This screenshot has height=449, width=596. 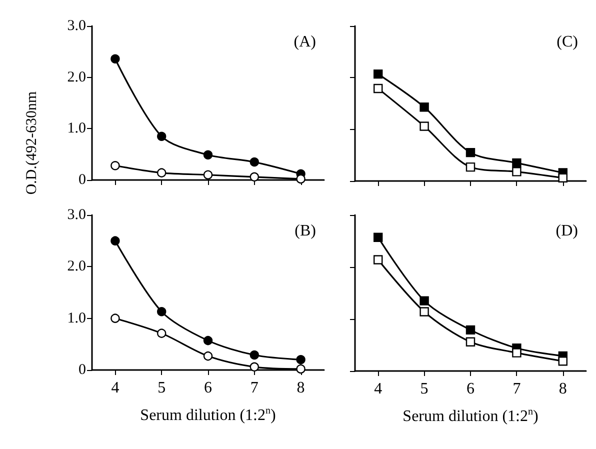 I want to click on annotation: (D), so click(x=567, y=231).